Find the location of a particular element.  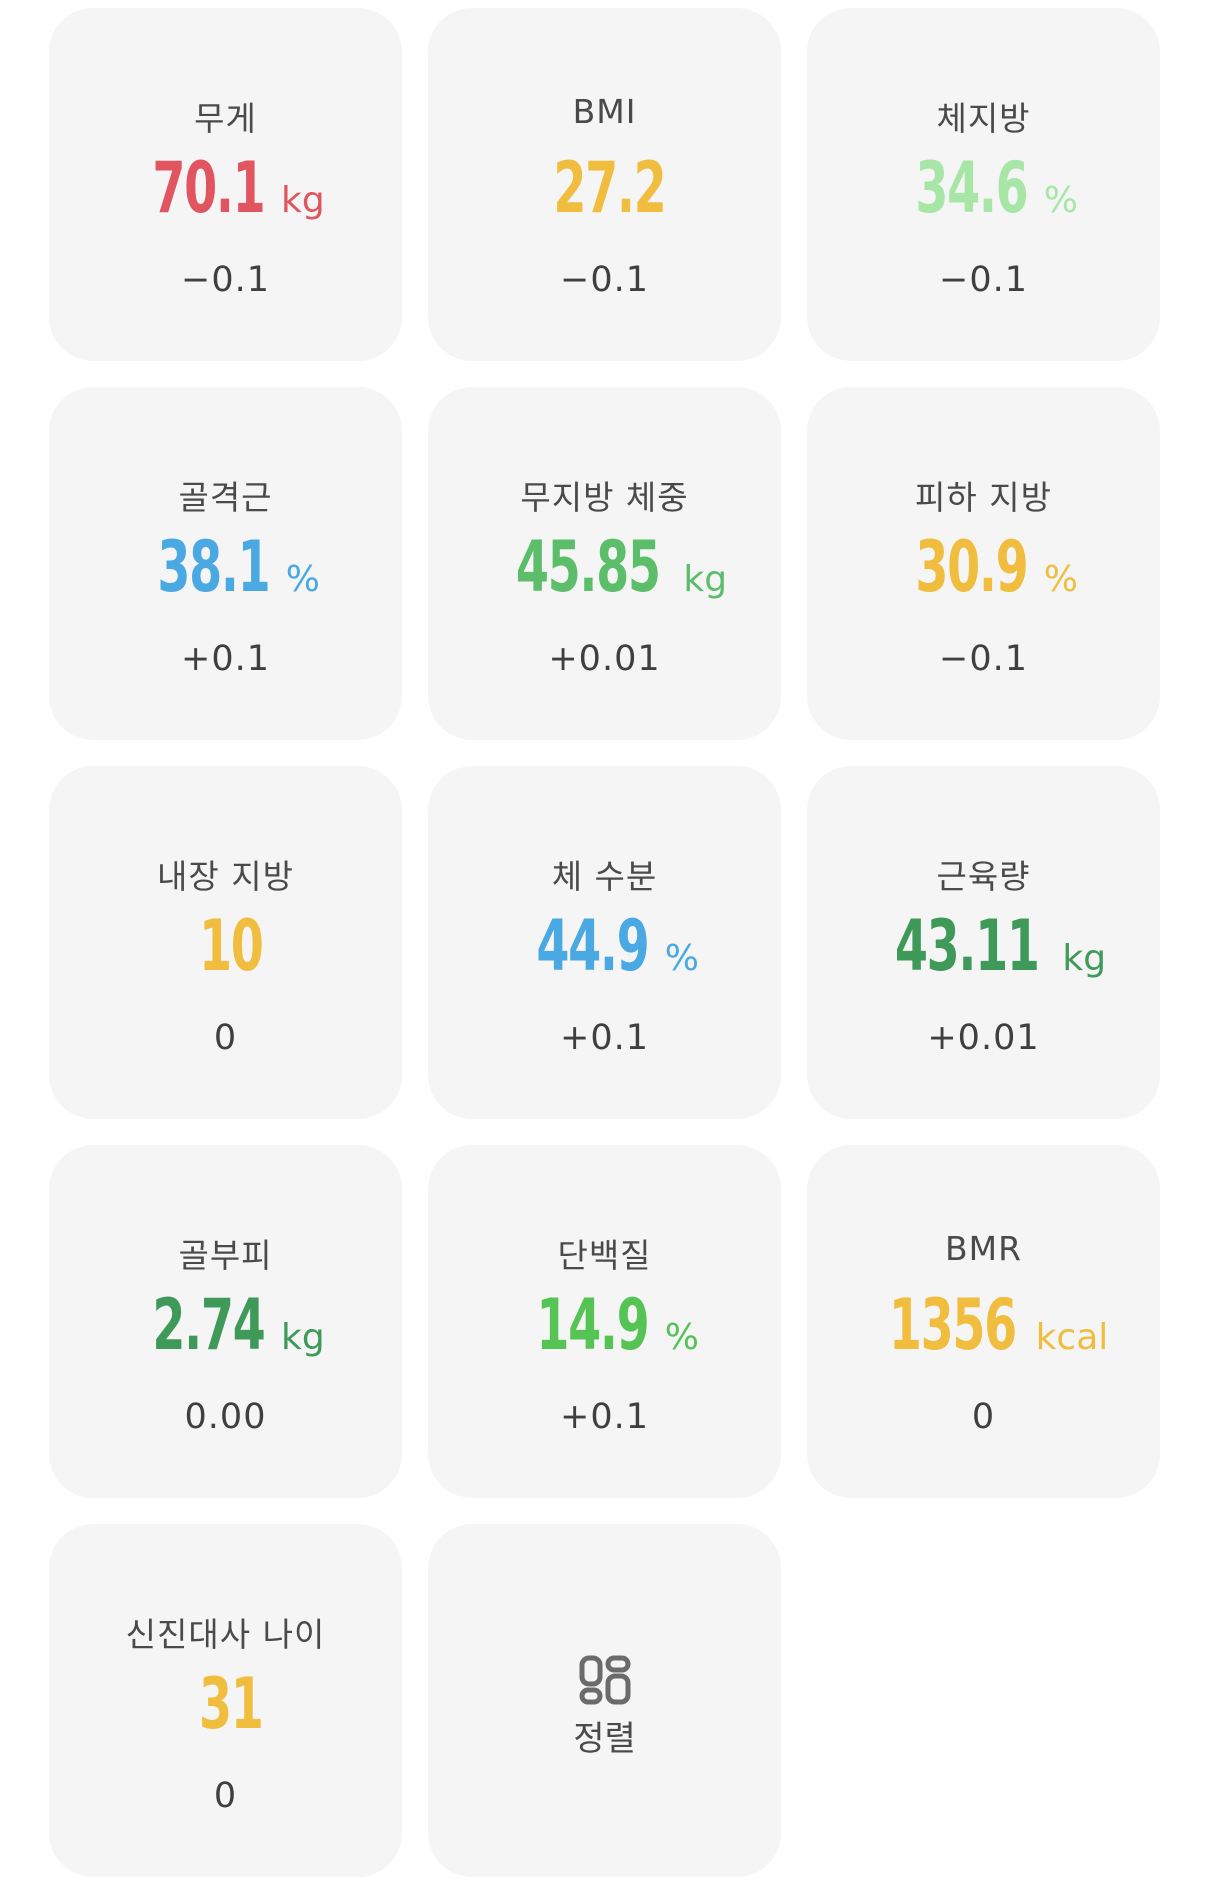

metric-card-muscle-mass: 근육량 43.11 kg +0.01 is located at coordinates (983, 942).